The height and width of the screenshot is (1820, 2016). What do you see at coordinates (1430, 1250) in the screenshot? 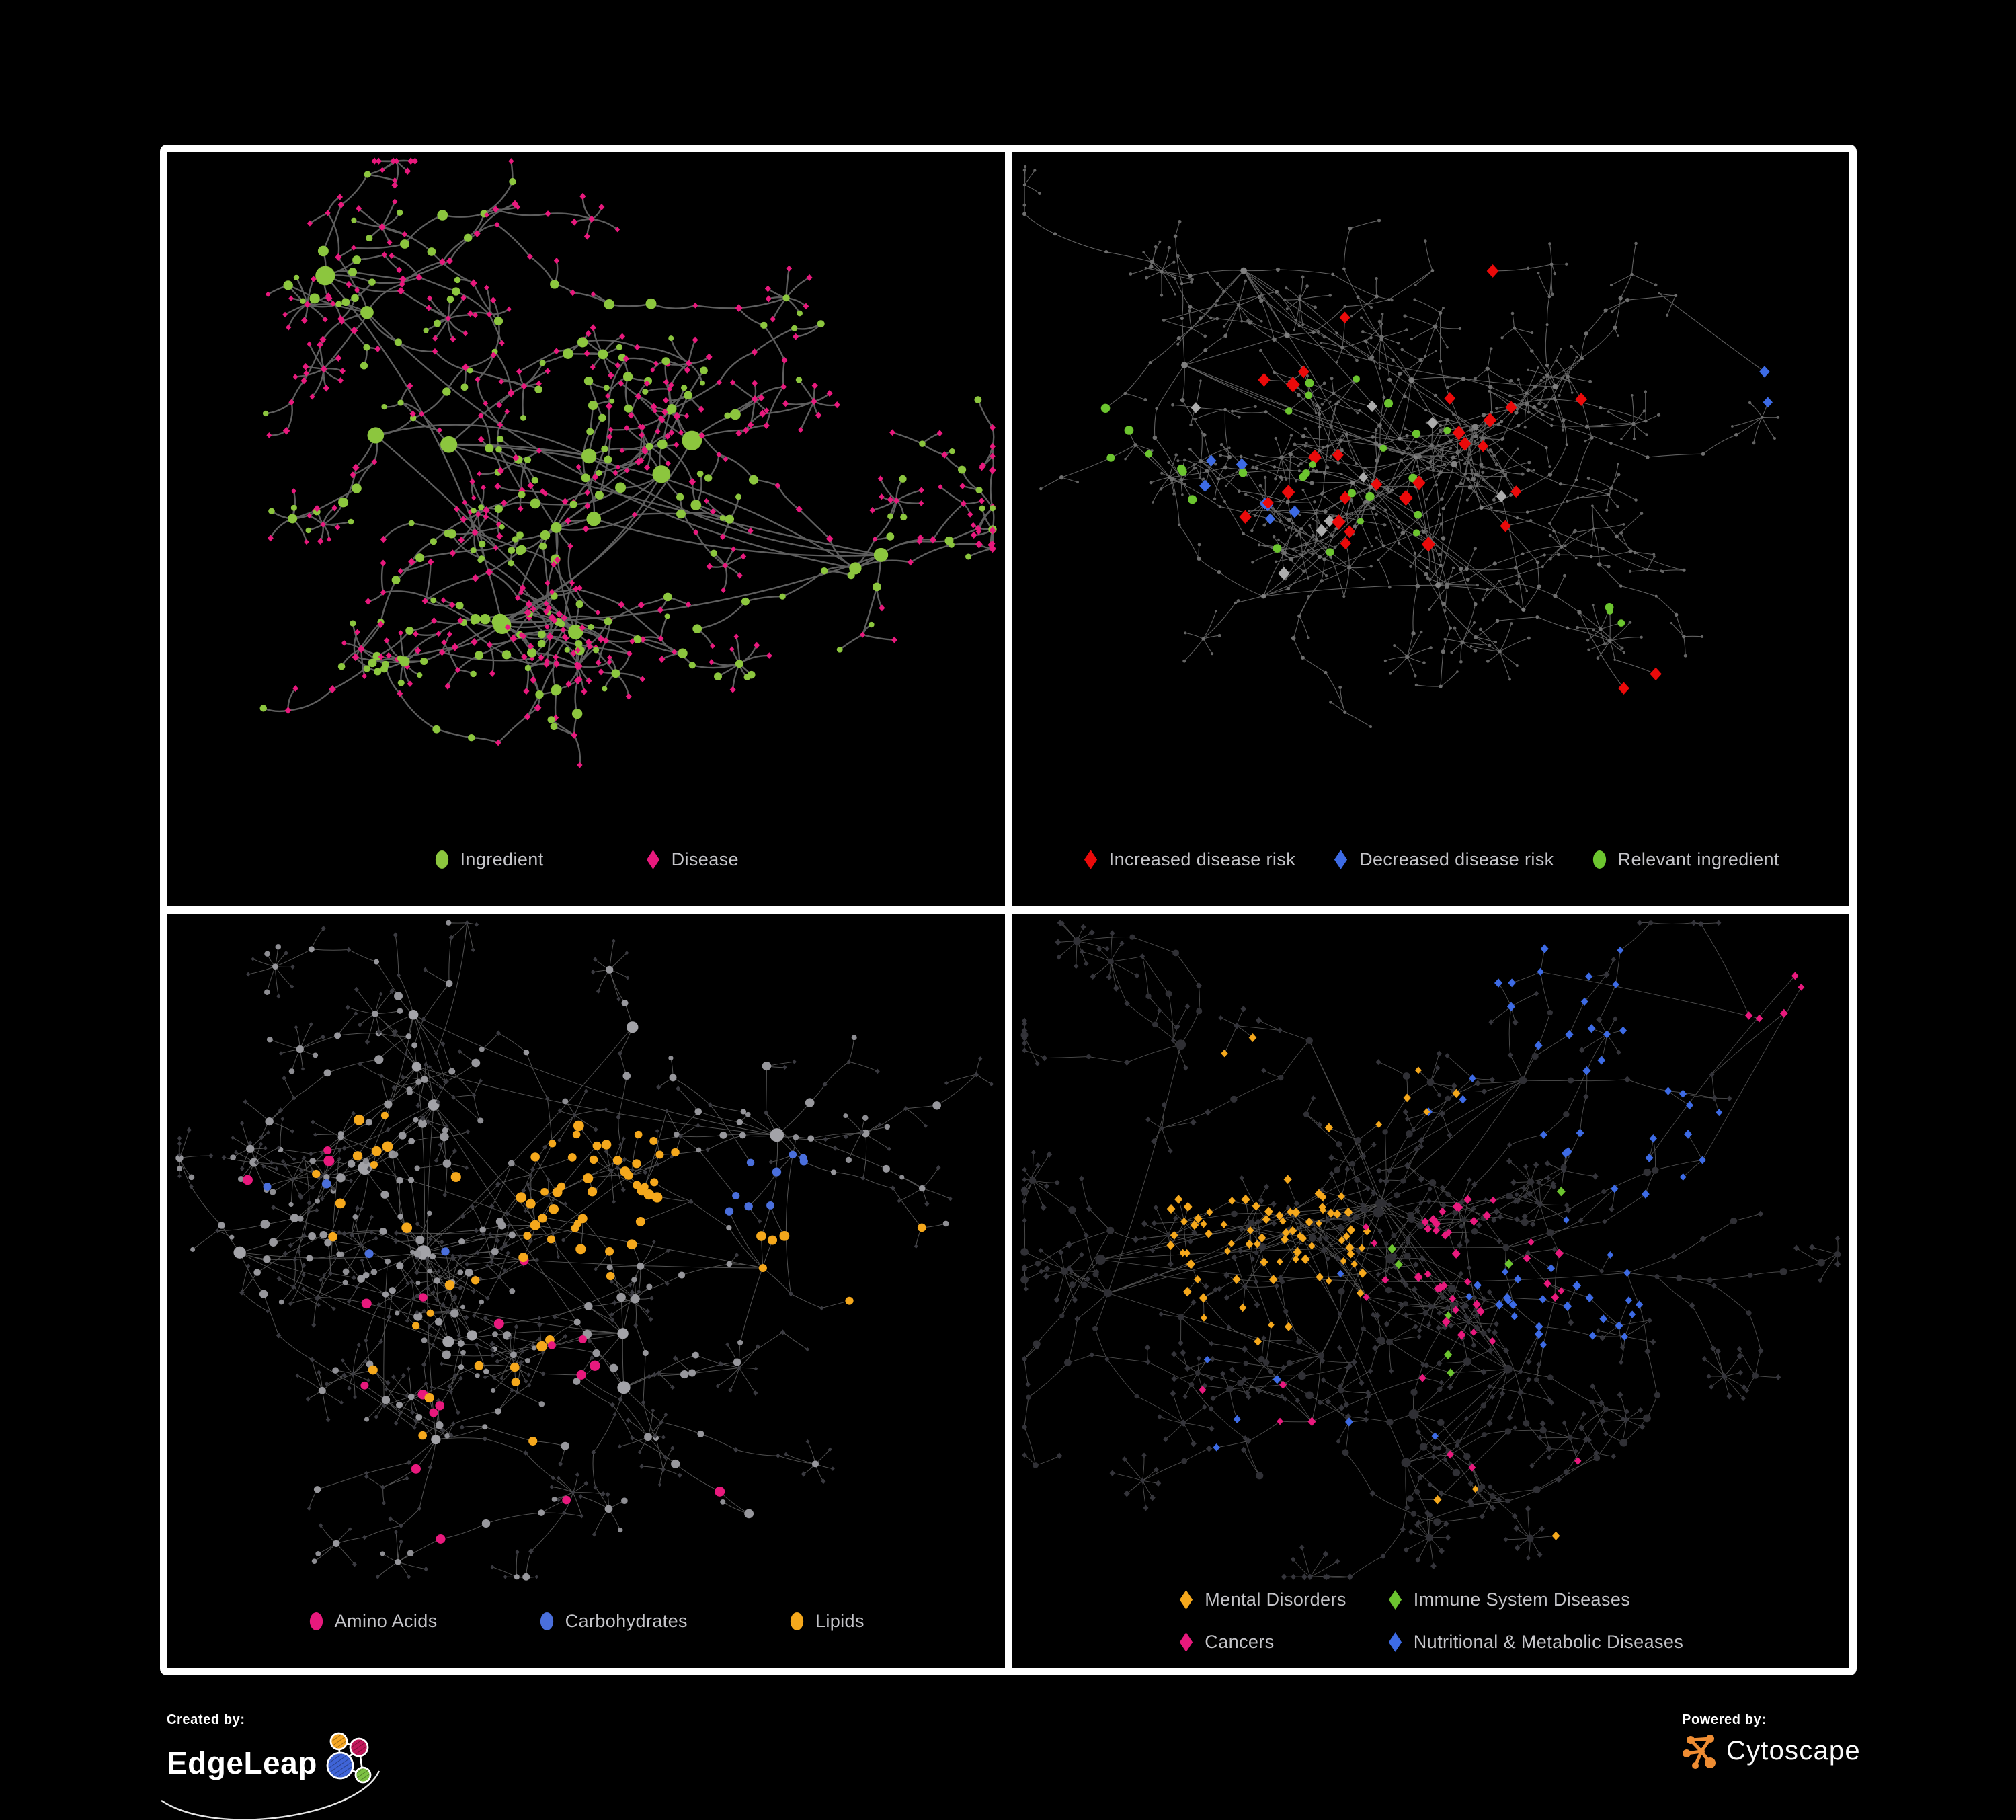
I see `network-graph-disease-category` at bounding box center [1430, 1250].